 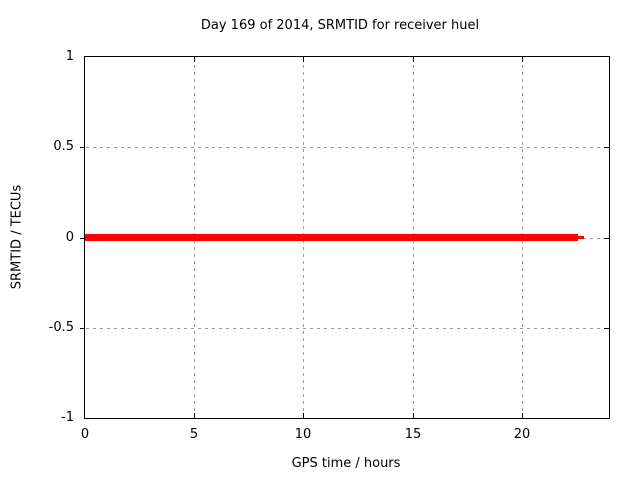 What do you see at coordinates (346, 463) in the screenshot?
I see `x-axis-label: GPS time / hours` at bounding box center [346, 463].